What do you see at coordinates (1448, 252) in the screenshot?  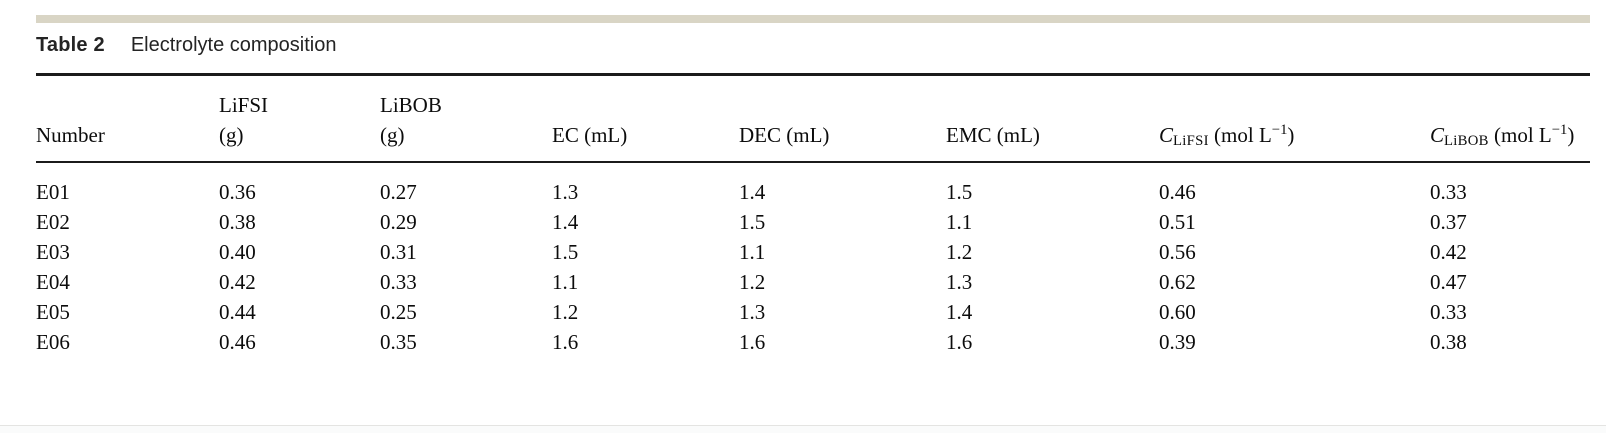 I see `cell-c-libob: 0.42` at bounding box center [1448, 252].